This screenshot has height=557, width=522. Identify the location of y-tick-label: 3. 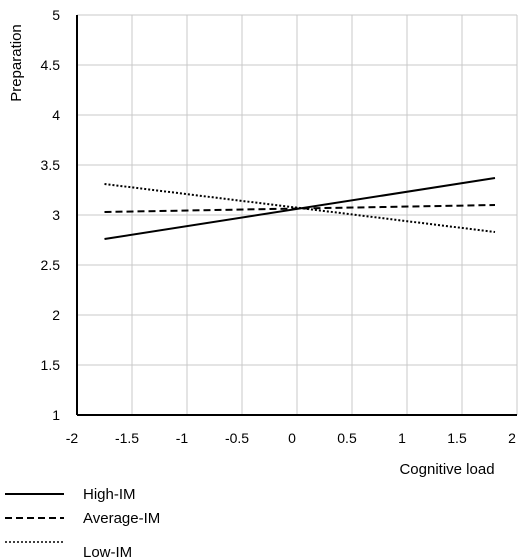
(56, 215).